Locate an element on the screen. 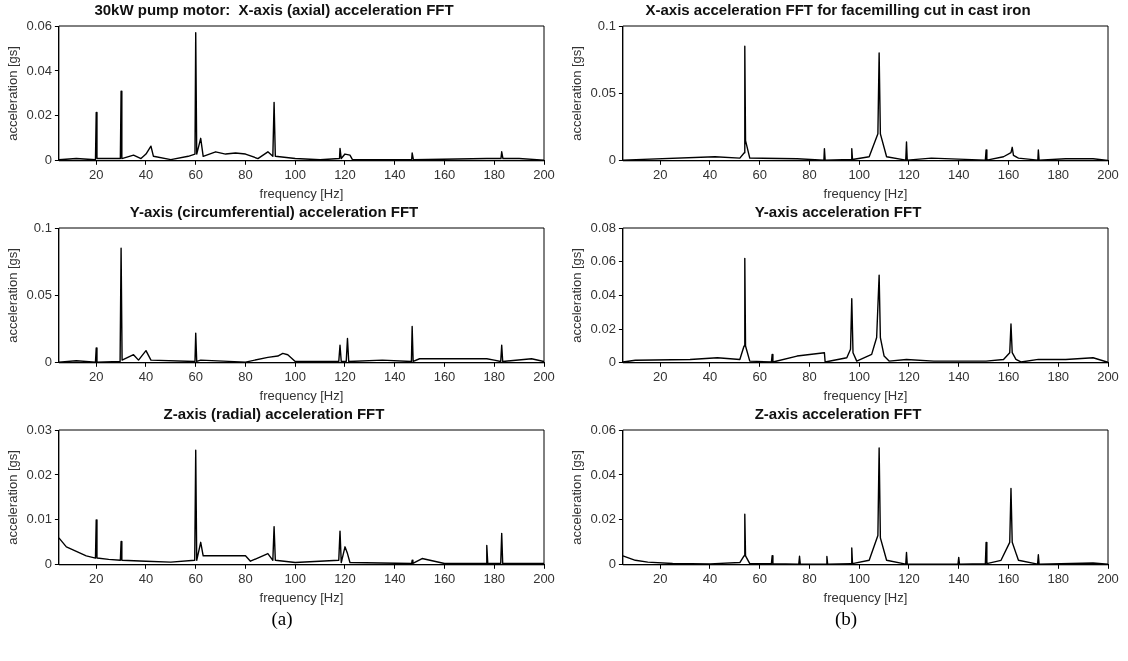 This screenshot has height=661, width=1128. y-tick-label: 0.03 is located at coordinates (39, 429).